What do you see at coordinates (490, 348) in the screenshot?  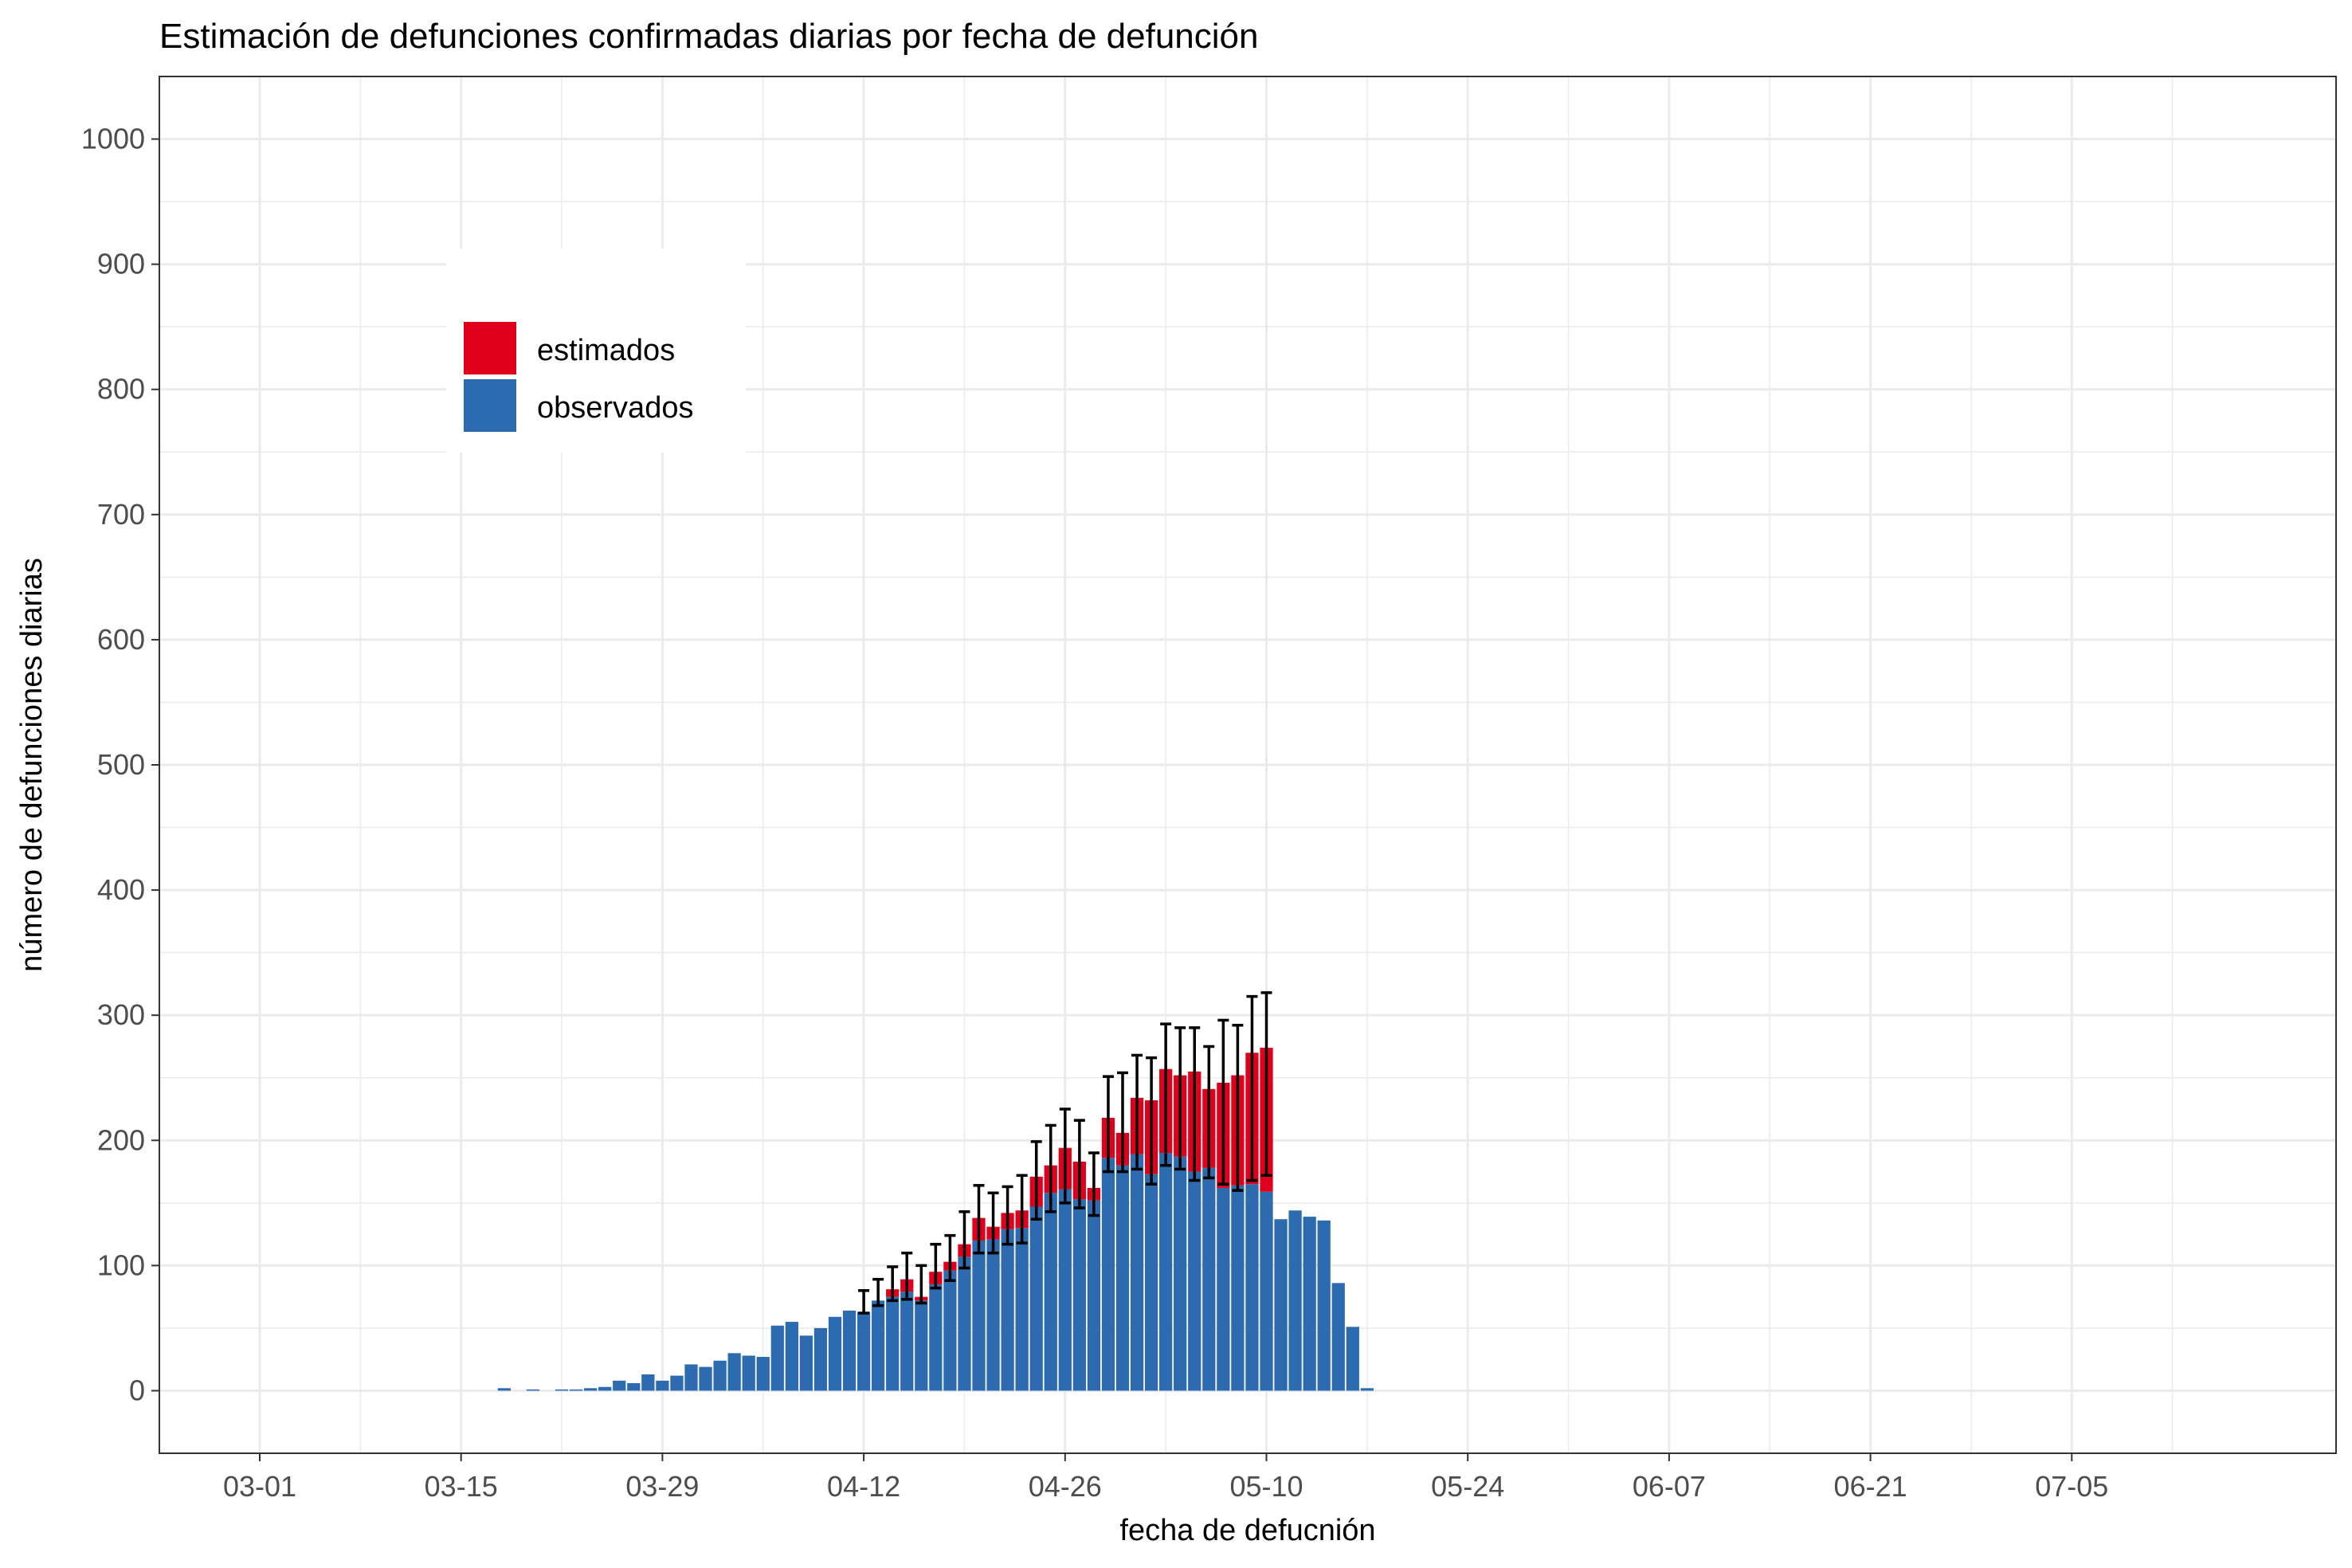 I see `legend-swatch-estimados` at bounding box center [490, 348].